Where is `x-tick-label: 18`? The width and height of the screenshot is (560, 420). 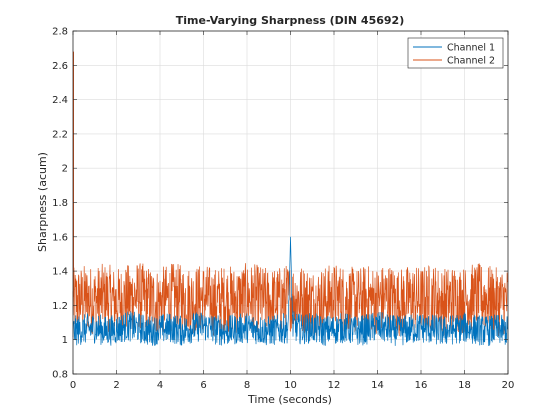 x-tick-label: 18 is located at coordinates (464, 385).